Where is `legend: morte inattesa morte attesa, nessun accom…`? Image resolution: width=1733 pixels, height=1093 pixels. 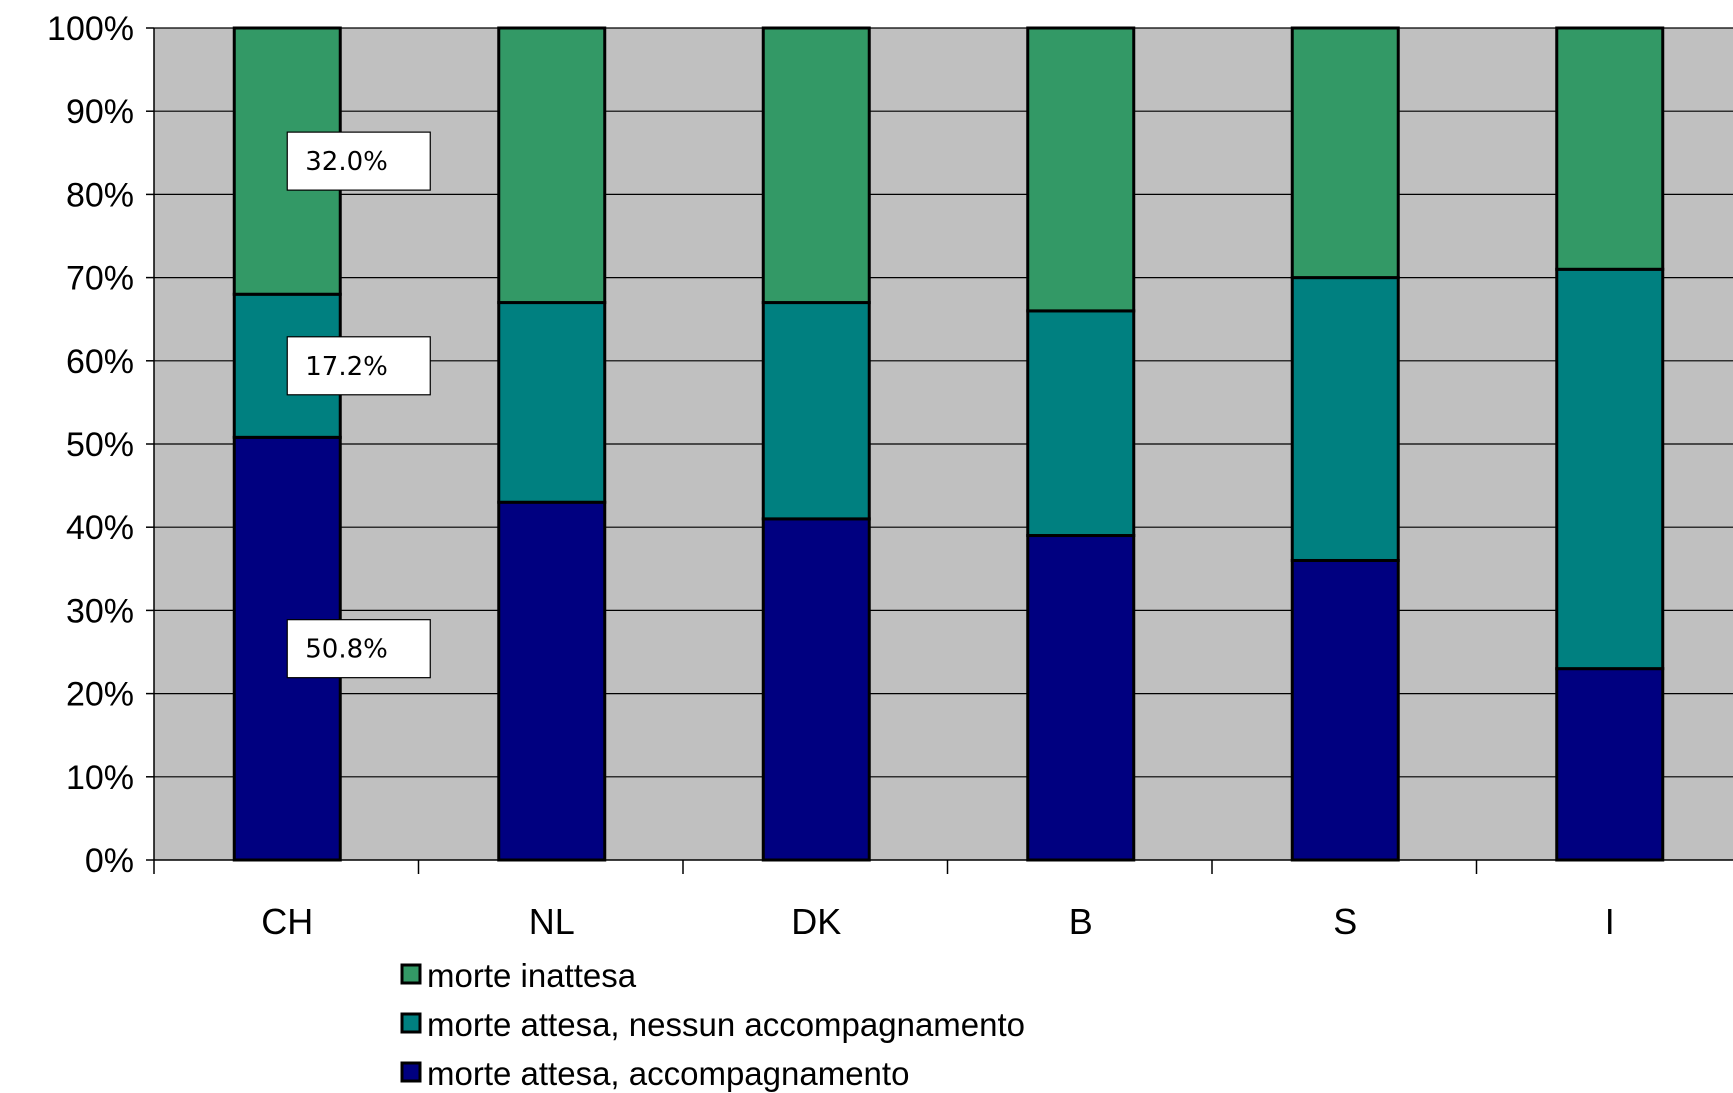 legend: morte inattesa morte attesa, nessun accom… is located at coordinates (712, 1024).